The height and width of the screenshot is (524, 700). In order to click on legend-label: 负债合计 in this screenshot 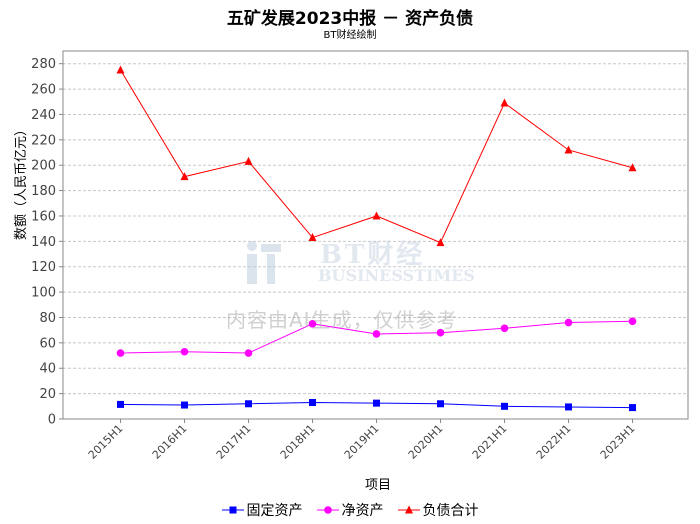, I will do `click(450, 511)`.